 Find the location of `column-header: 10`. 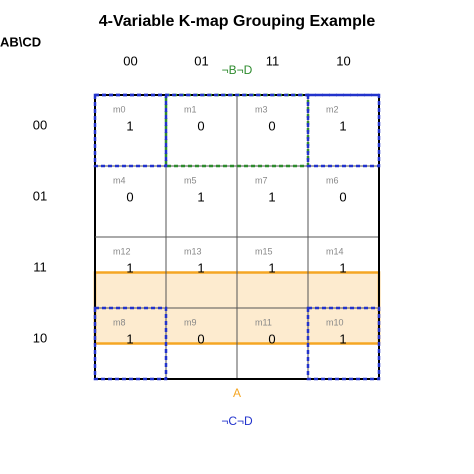

column-header: 10 is located at coordinates (343, 60).